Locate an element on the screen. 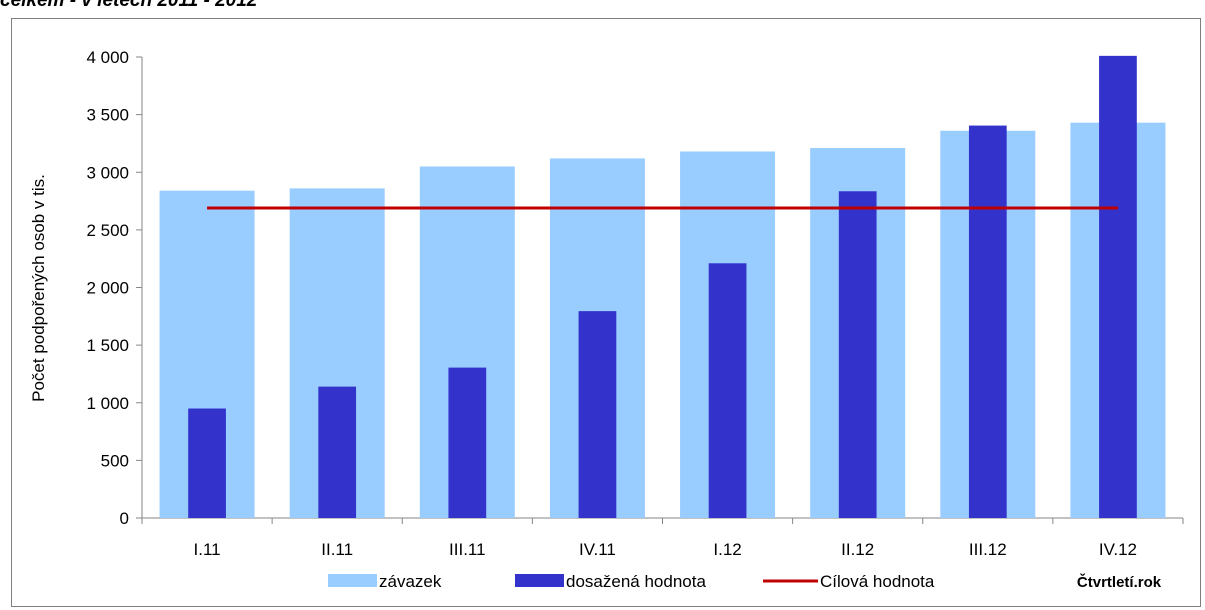  y-tick-label: 1 500 is located at coordinates (107, 345).